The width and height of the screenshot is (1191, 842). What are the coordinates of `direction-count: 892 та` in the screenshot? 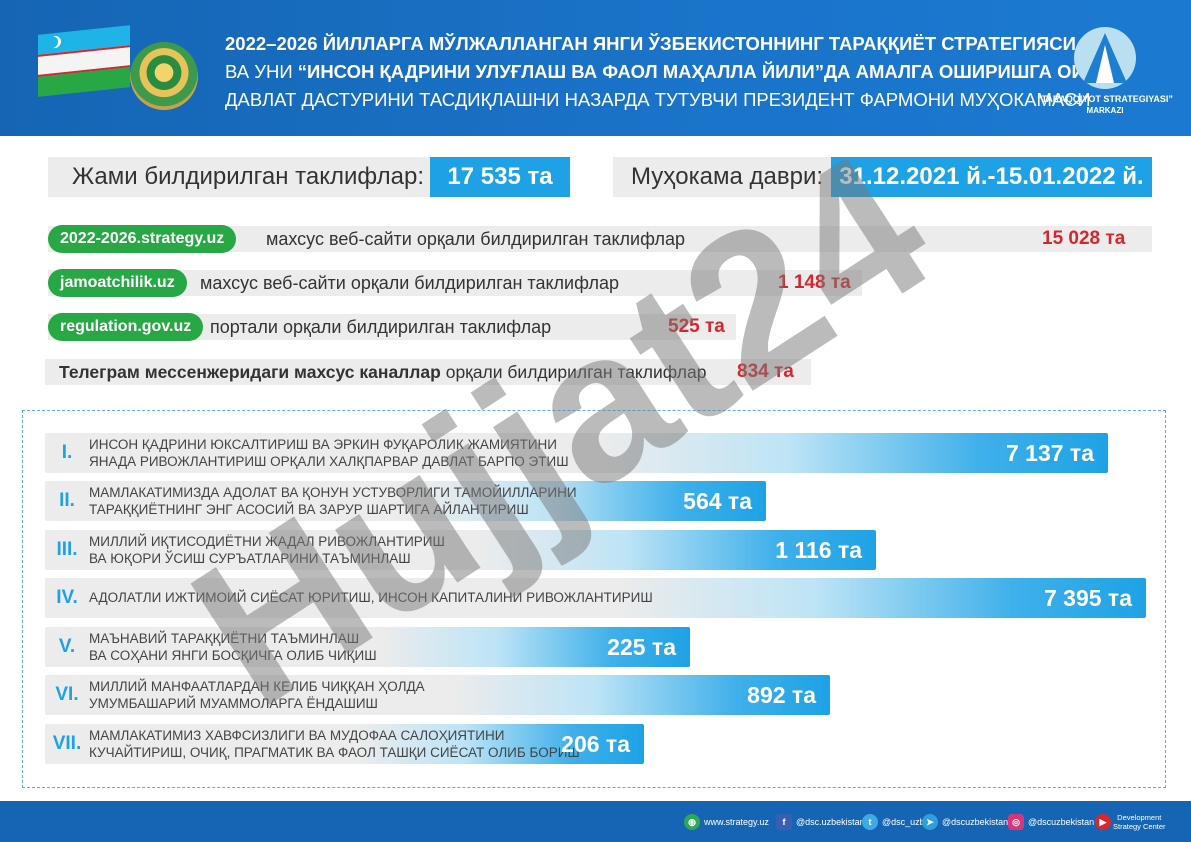 It's located at (781, 695).